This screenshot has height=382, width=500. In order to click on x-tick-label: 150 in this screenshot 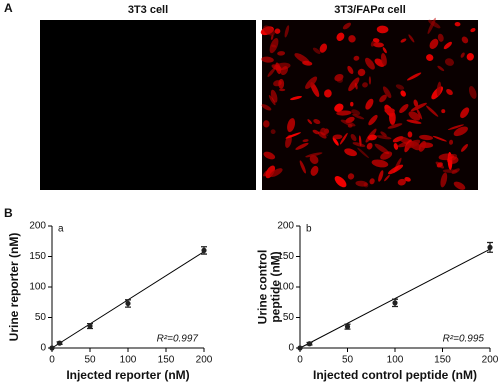, I will do `click(166, 360)`.